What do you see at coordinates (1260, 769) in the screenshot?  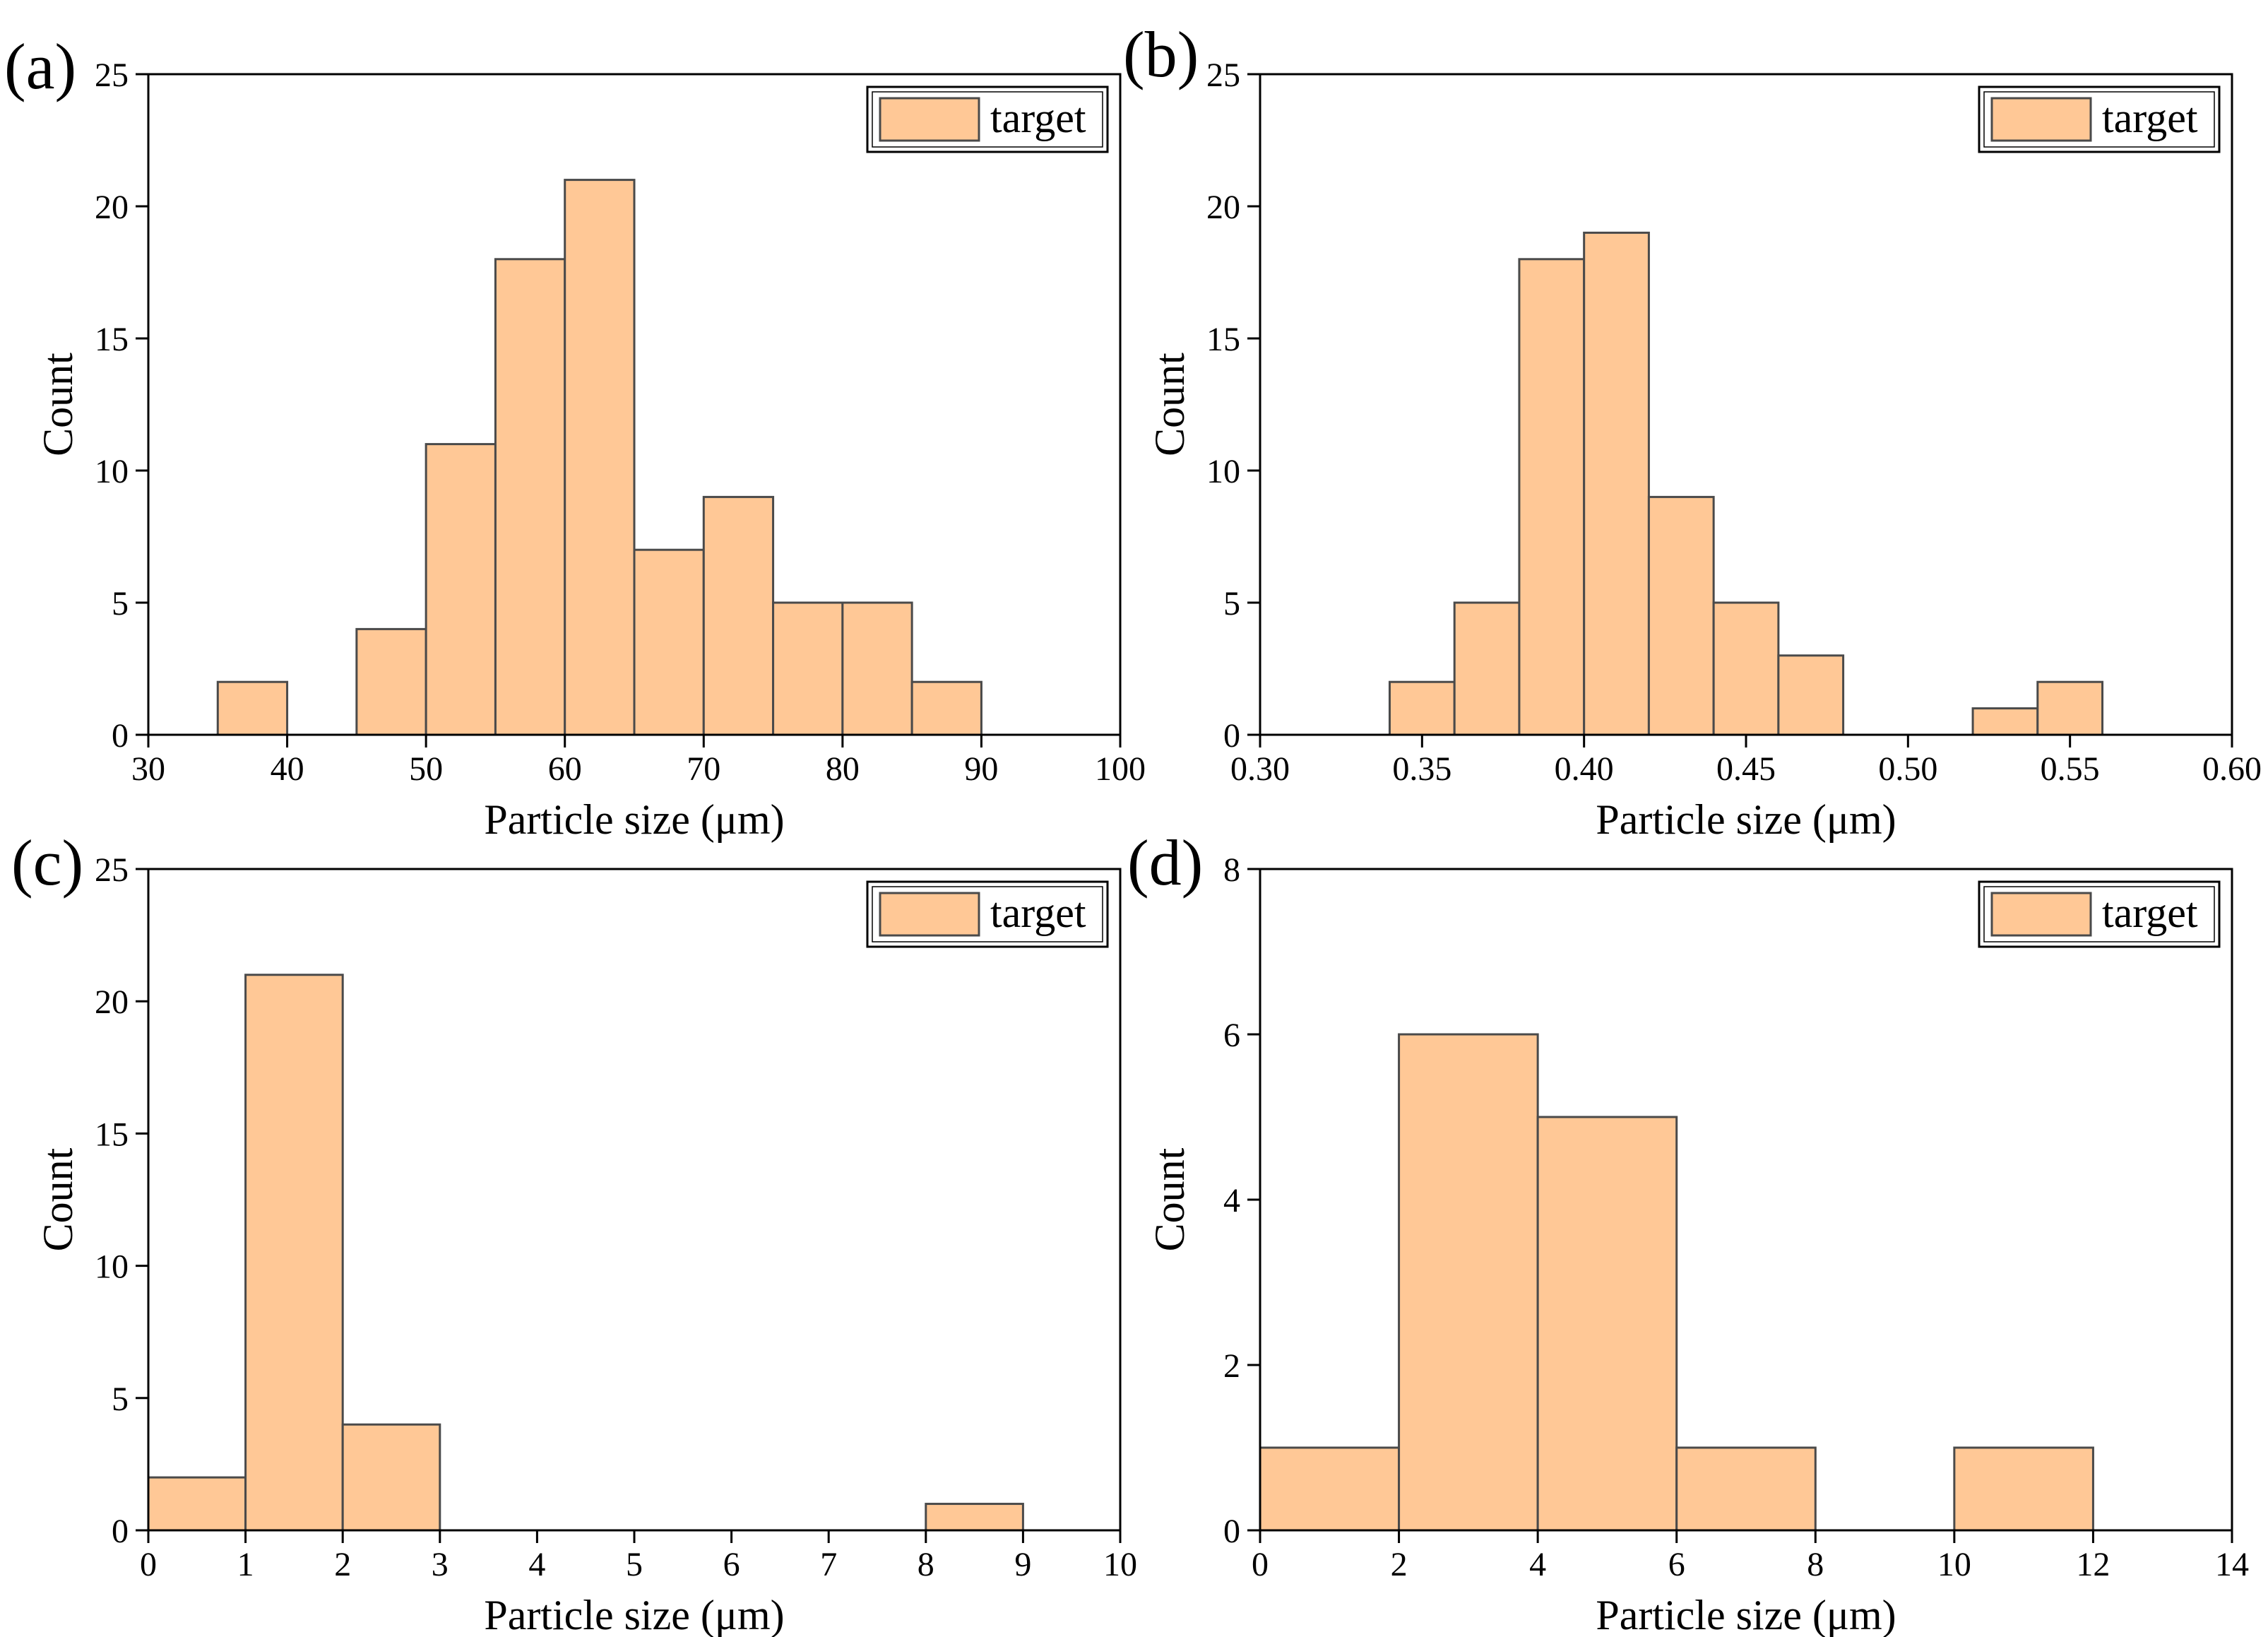 I see `x-tick-label: 0.30` at bounding box center [1260, 769].